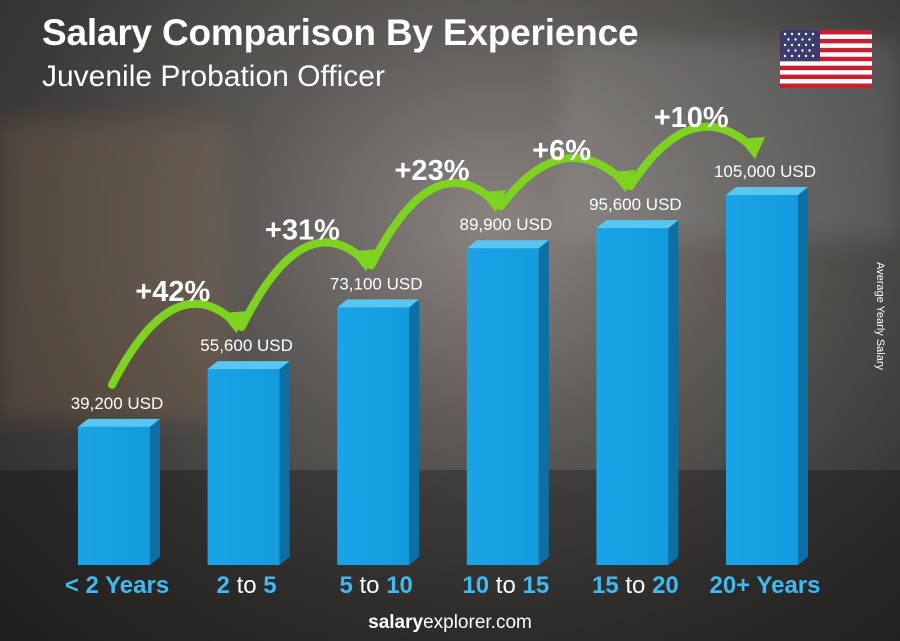 The image size is (900, 641). I want to click on increase-percent: +23%, so click(432, 171).